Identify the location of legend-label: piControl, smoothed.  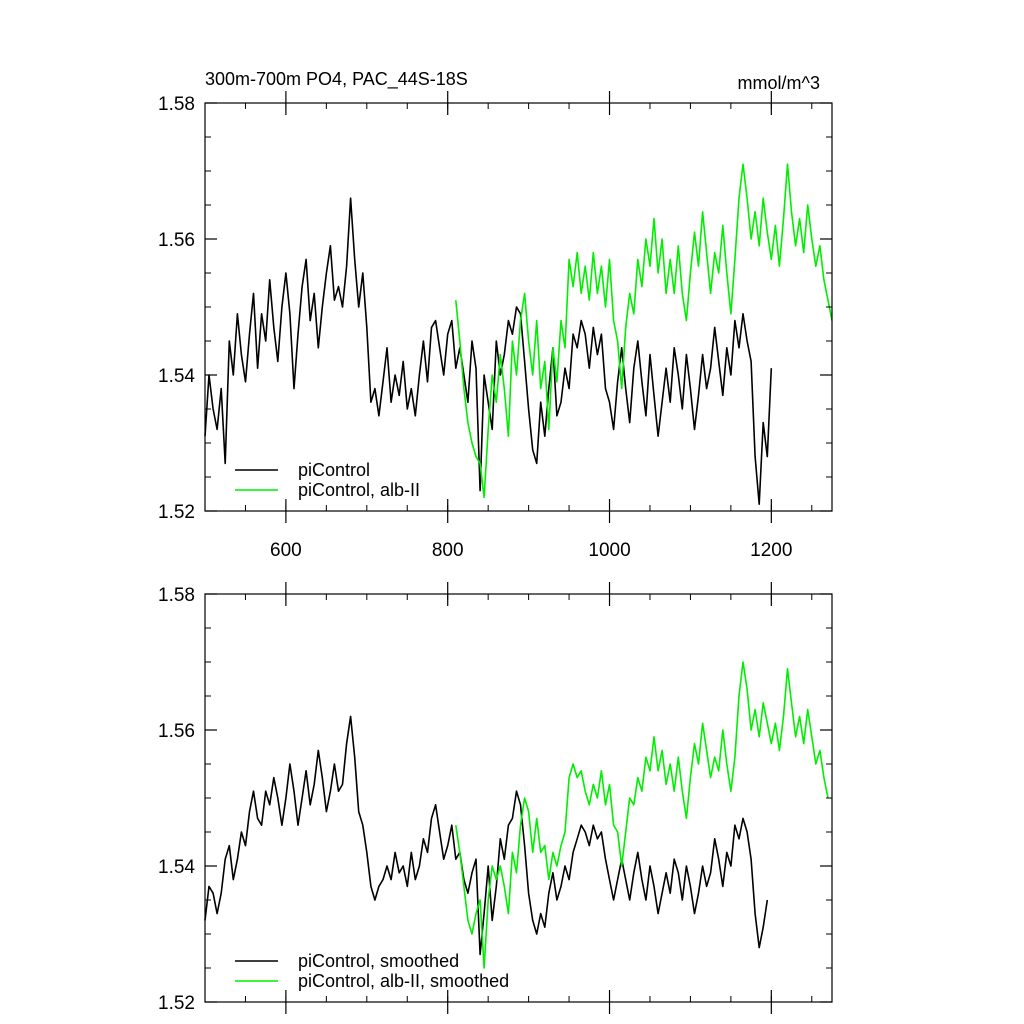
(378, 961).